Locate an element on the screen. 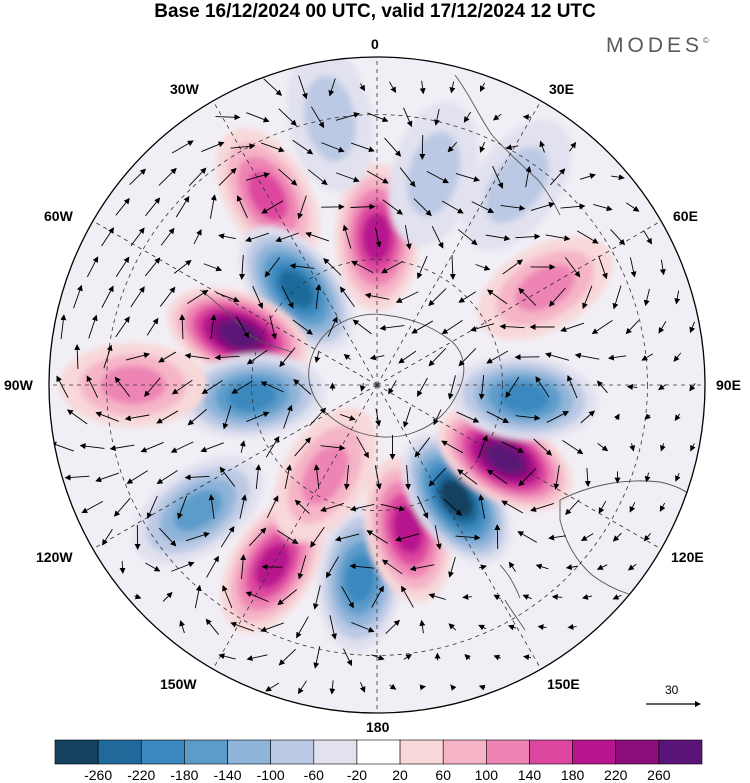 The height and width of the screenshot is (783, 750). lon-label-90w: 90W is located at coordinates (18, 385).